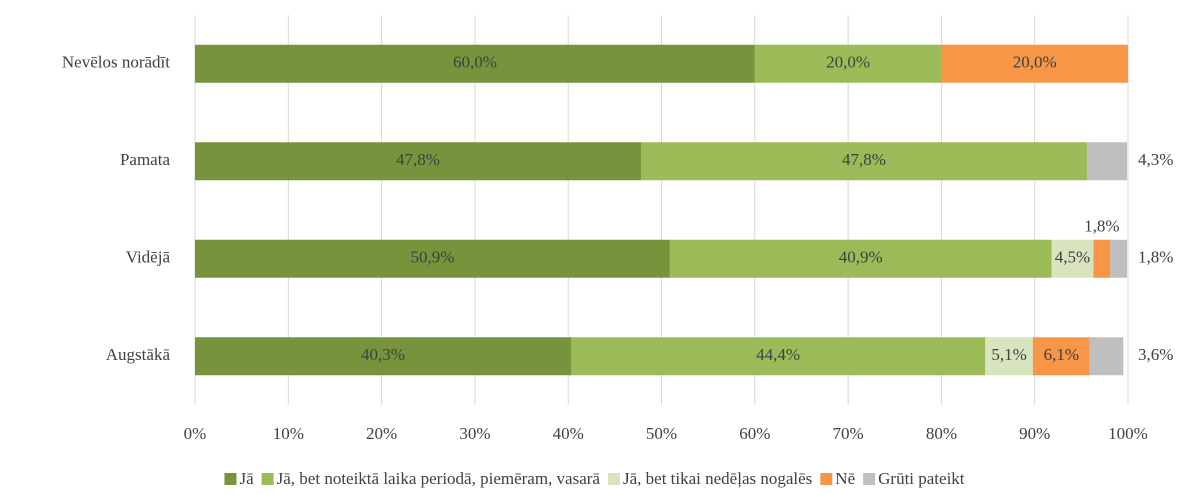 The image size is (1189, 494). I want to click on y-tick-label: Nevēlos norādīt, so click(116, 62).